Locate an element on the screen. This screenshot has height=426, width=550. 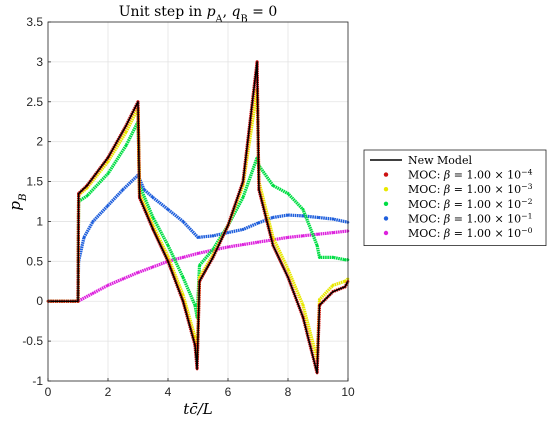
y-tick-label: 3 is located at coordinates (39, 62).